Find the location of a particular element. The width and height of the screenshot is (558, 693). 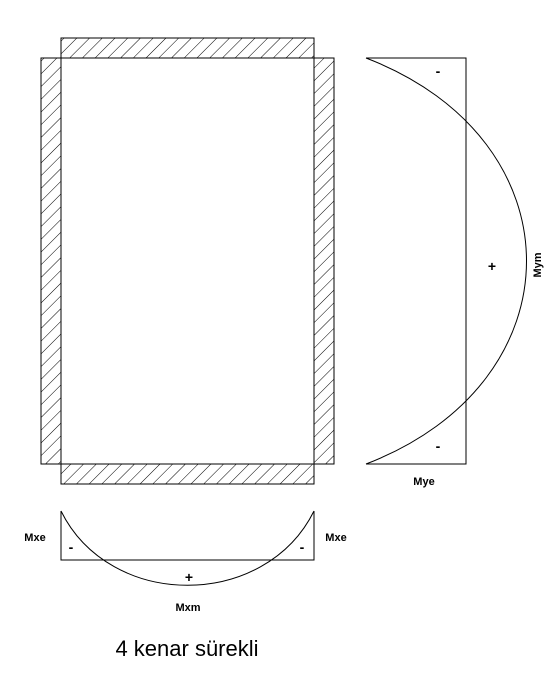

x-moment-diagram: - + - Mxe Mxe Mxm is located at coordinates (185, 562).